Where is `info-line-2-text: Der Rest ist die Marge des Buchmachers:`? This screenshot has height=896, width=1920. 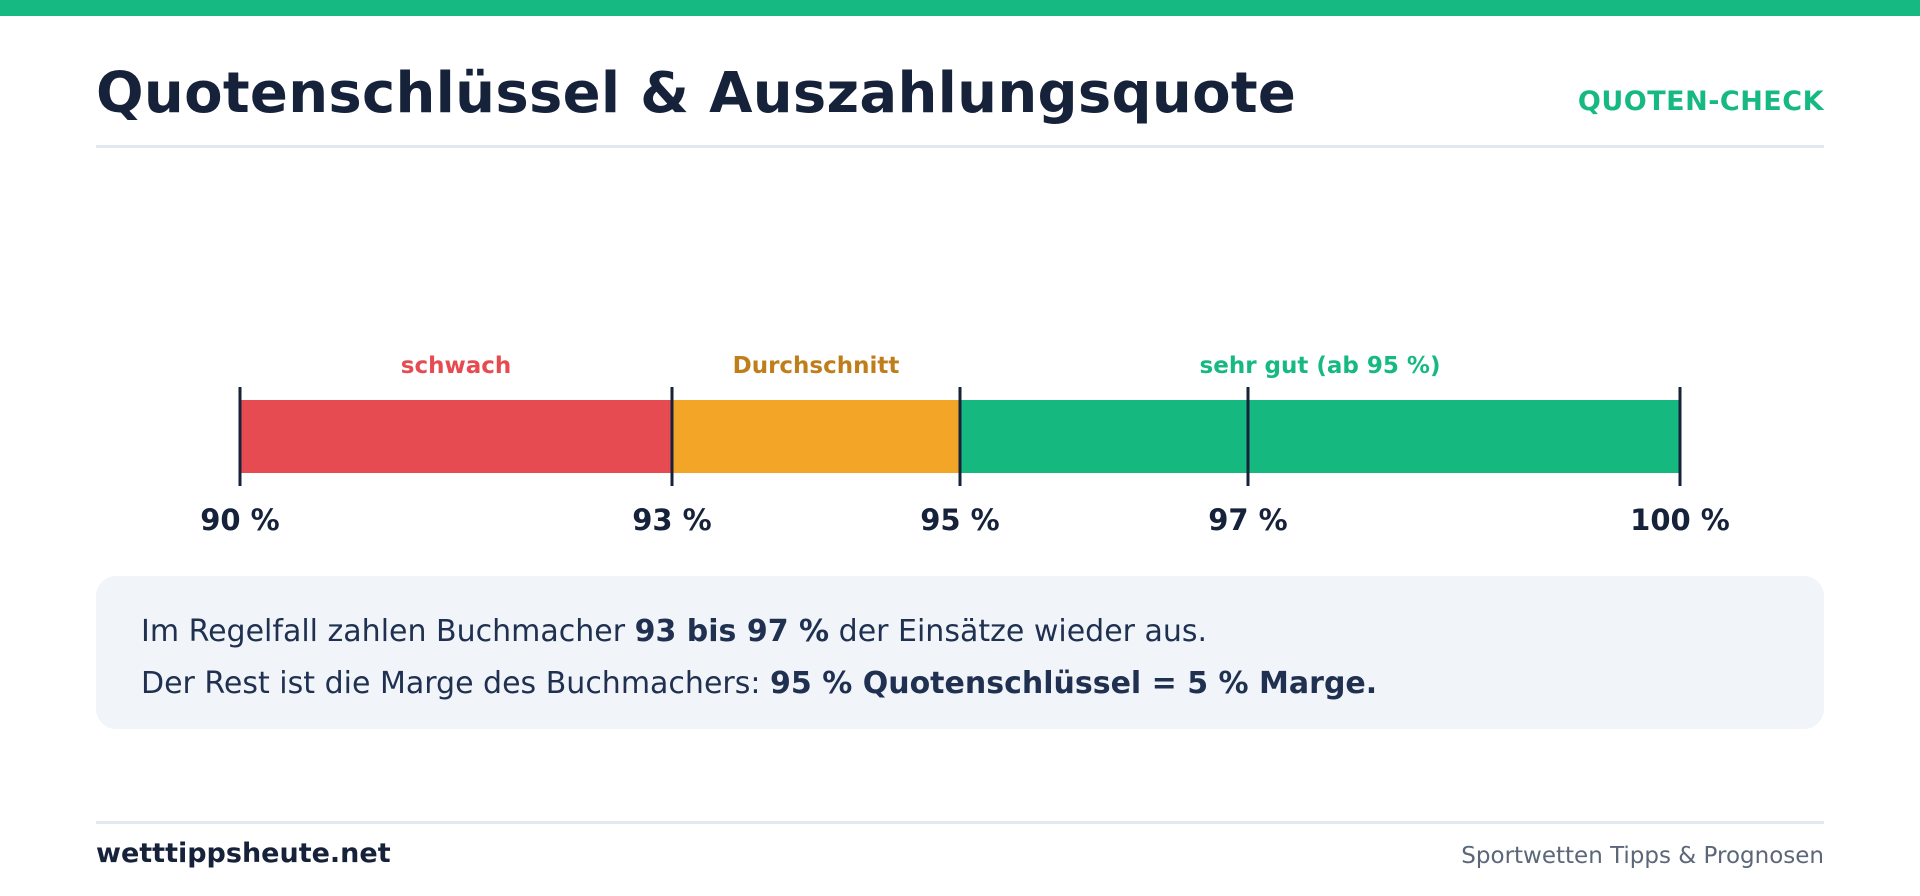 info-line-2-text: Der Rest ist die Marge des Buchmachers: is located at coordinates (456, 683).